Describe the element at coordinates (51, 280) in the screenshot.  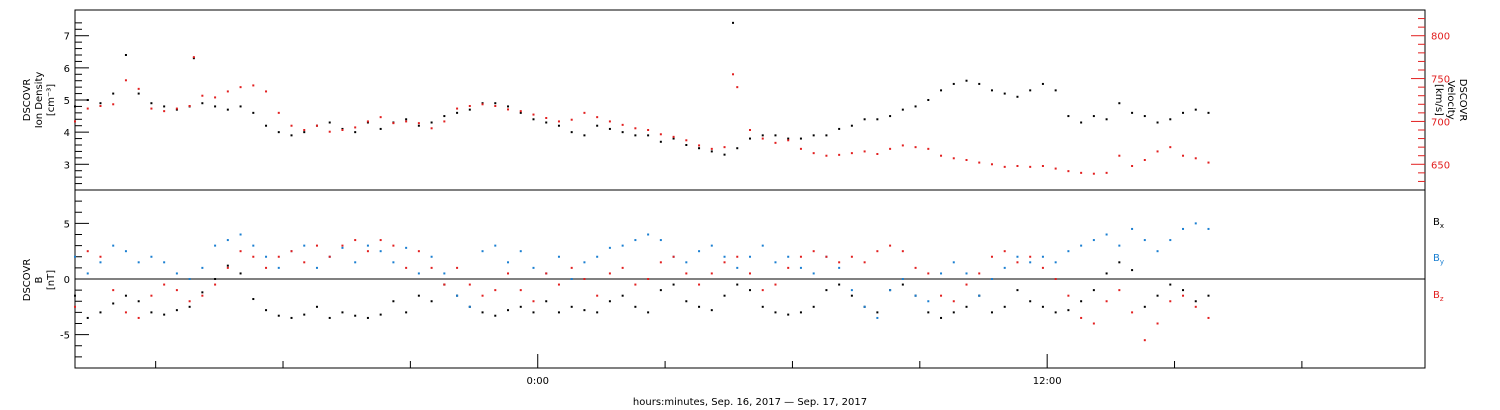
I see `b-field-label-line3: [nT]` at that location.